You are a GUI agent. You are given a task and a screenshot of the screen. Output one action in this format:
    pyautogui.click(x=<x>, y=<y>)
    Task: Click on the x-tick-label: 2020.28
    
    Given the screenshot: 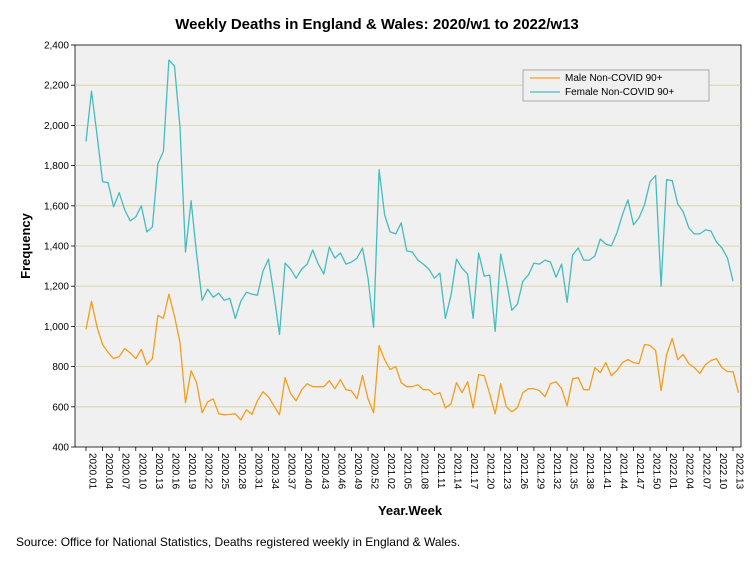 What is the action you would take?
    pyautogui.click(x=241, y=471)
    